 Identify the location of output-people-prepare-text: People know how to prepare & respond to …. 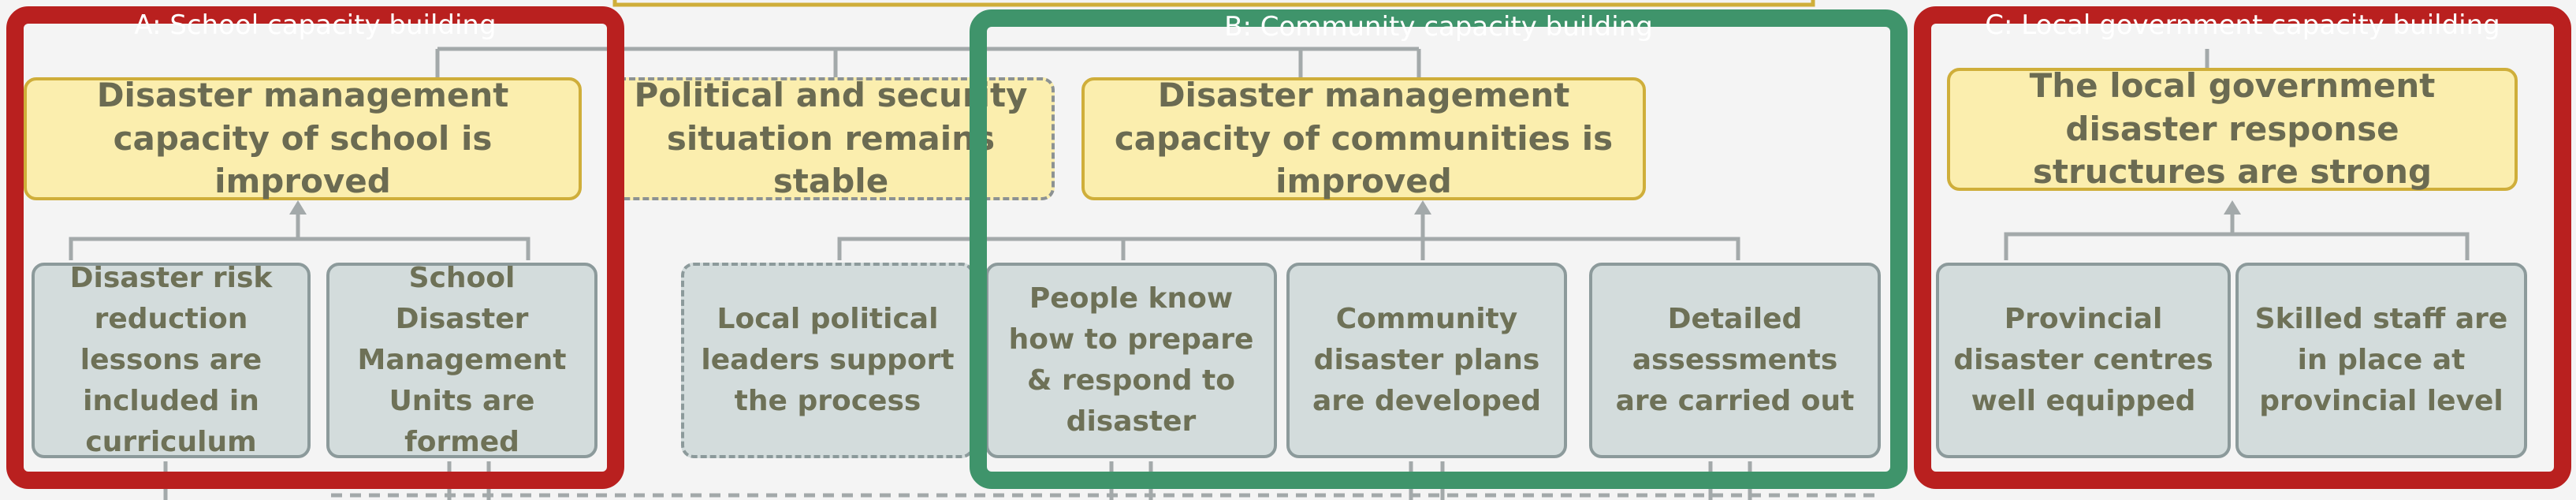
(1131, 360).